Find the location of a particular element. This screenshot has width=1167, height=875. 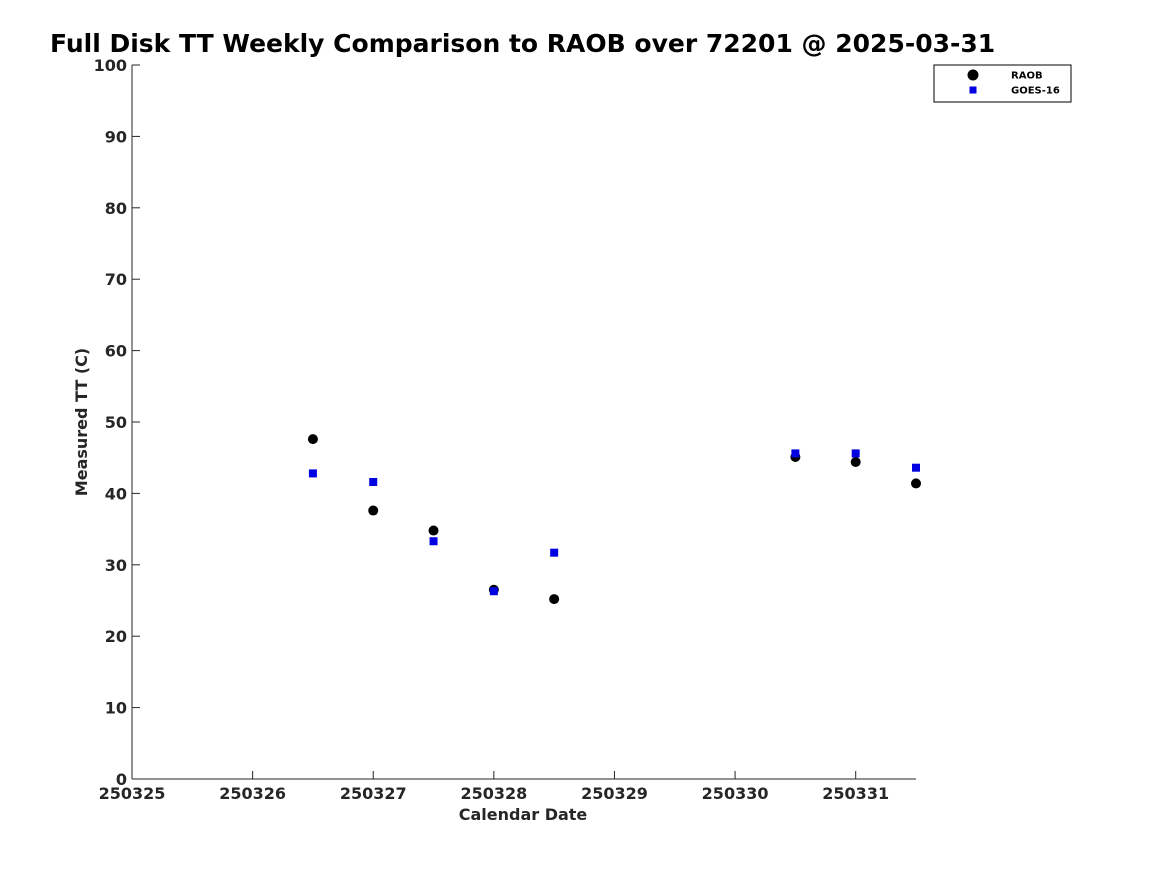

y-tick-label: 30 is located at coordinates (116, 565).